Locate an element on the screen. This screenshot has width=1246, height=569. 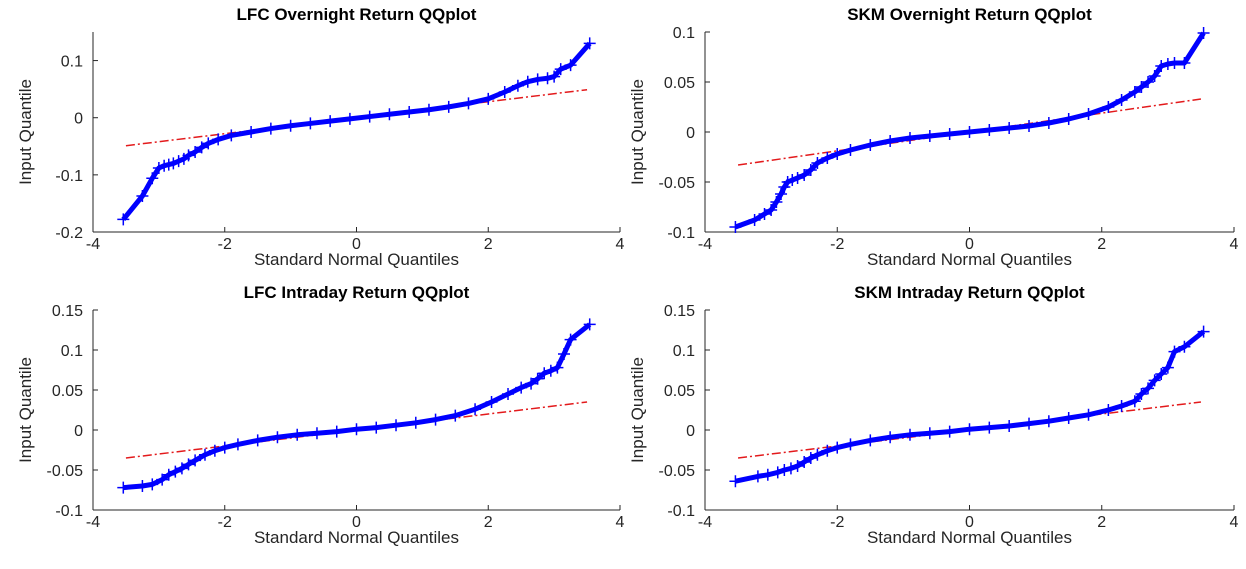
chart-title: SKM Overnight Return QQplot is located at coordinates (969, 14).